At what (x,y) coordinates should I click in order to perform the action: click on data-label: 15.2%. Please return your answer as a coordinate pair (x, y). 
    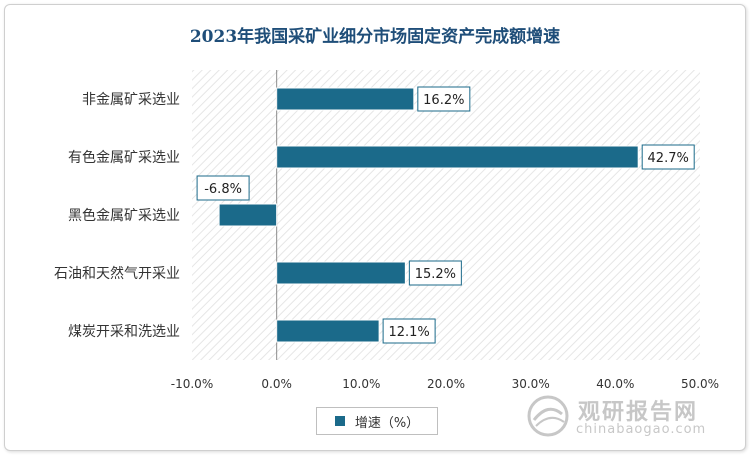
    Looking at the image, I should click on (435, 274).